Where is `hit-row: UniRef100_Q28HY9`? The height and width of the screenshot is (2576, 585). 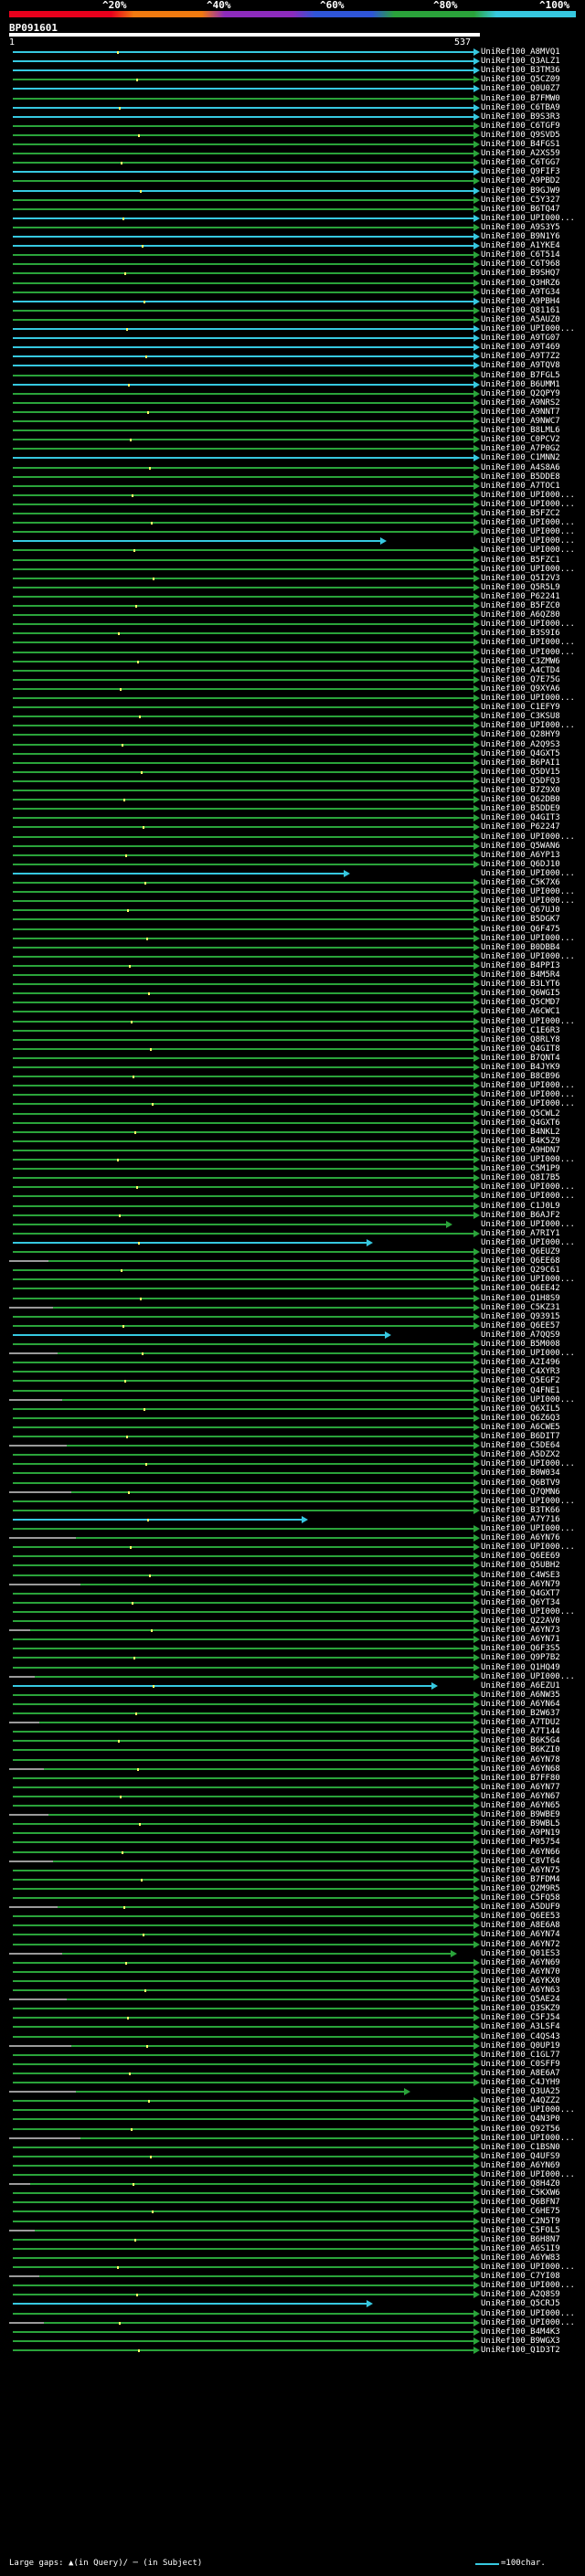
hit-row: UniRef100_Q28HY9 is located at coordinates (293, 735).